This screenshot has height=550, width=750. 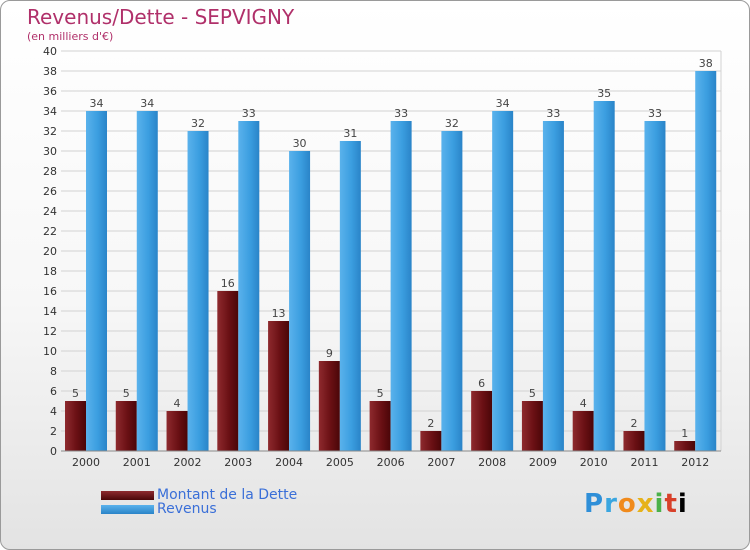 I want to click on y-tick-label: 26, so click(x=50, y=191).